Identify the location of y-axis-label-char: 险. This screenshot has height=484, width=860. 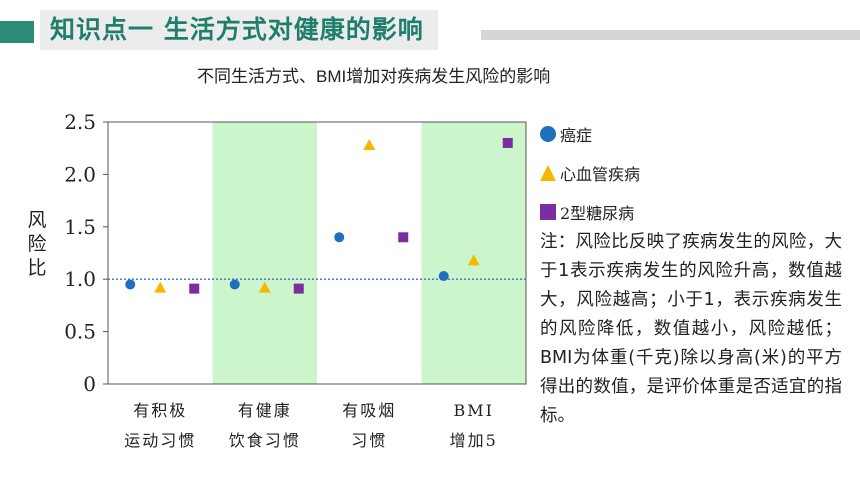
(37, 244).